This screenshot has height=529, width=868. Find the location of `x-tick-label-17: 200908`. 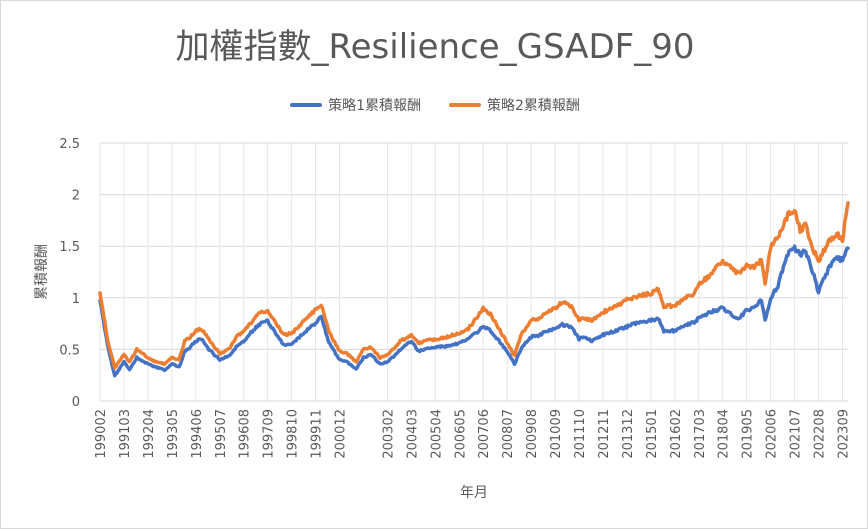

x-tick-label-17: 200908 is located at coordinates (532, 434).